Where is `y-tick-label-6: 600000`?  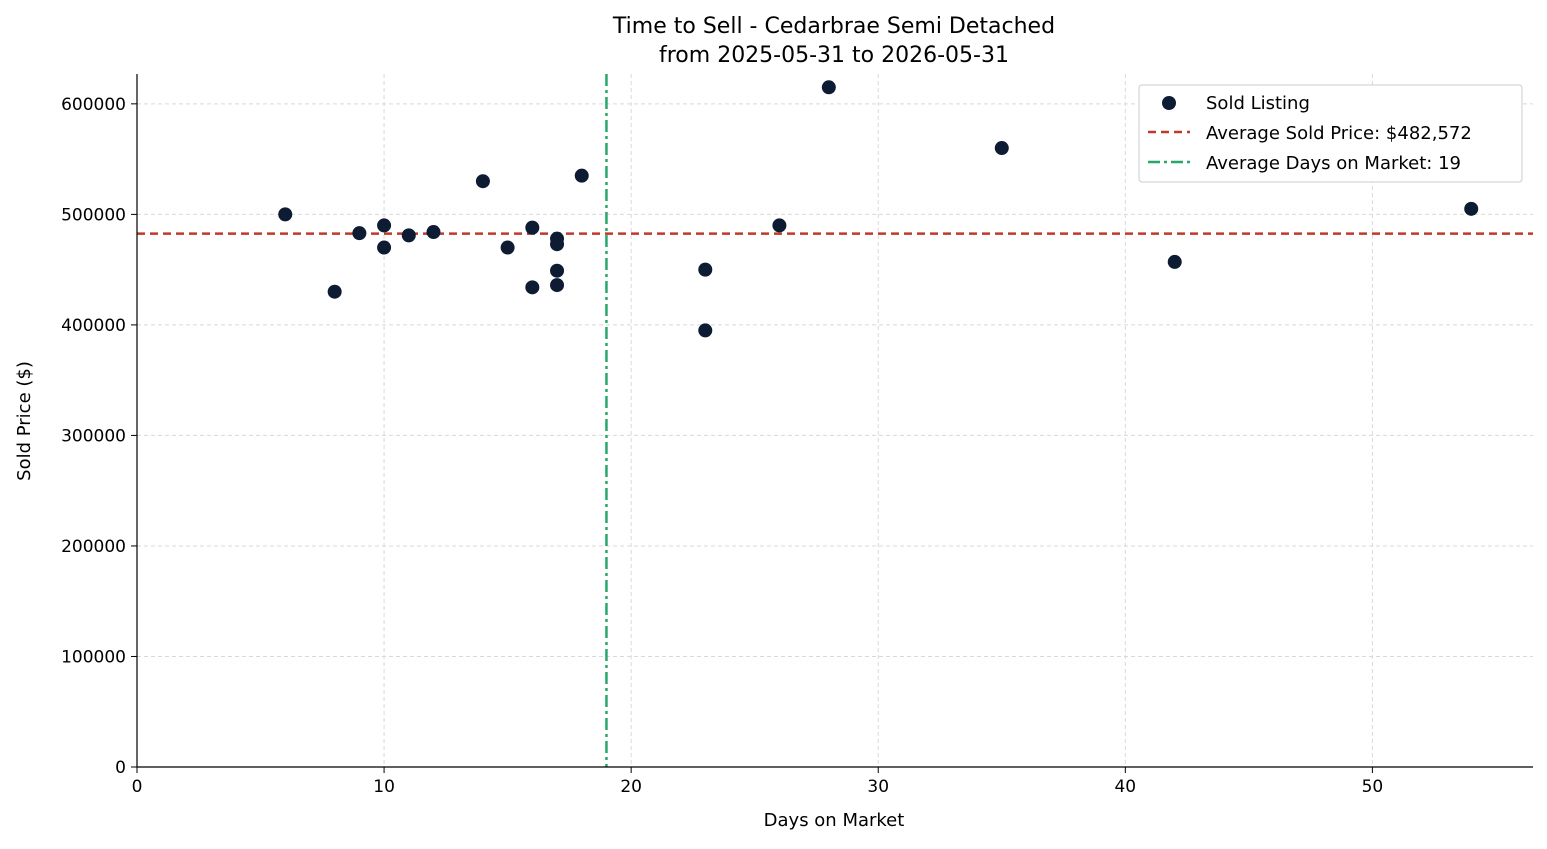
y-tick-label-6: 600000 is located at coordinates (93, 105).